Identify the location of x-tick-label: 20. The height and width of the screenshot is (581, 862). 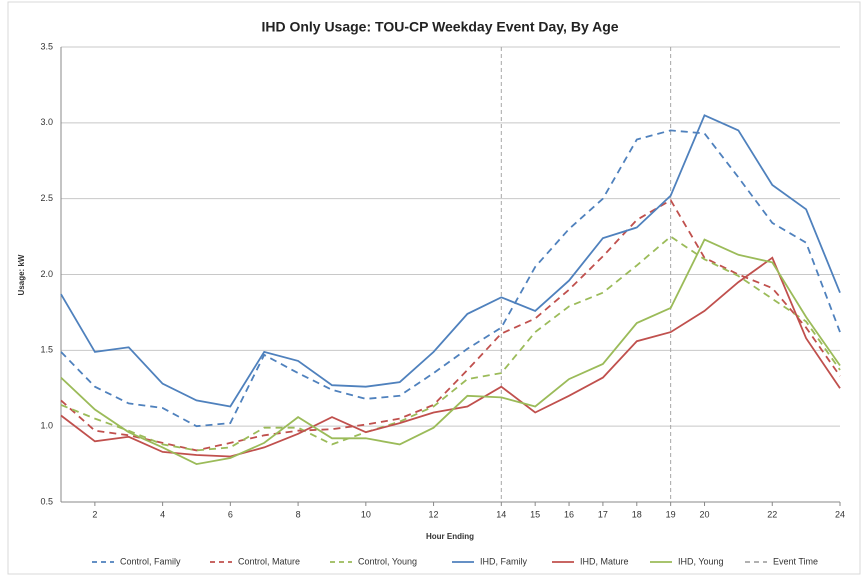
(705, 514).